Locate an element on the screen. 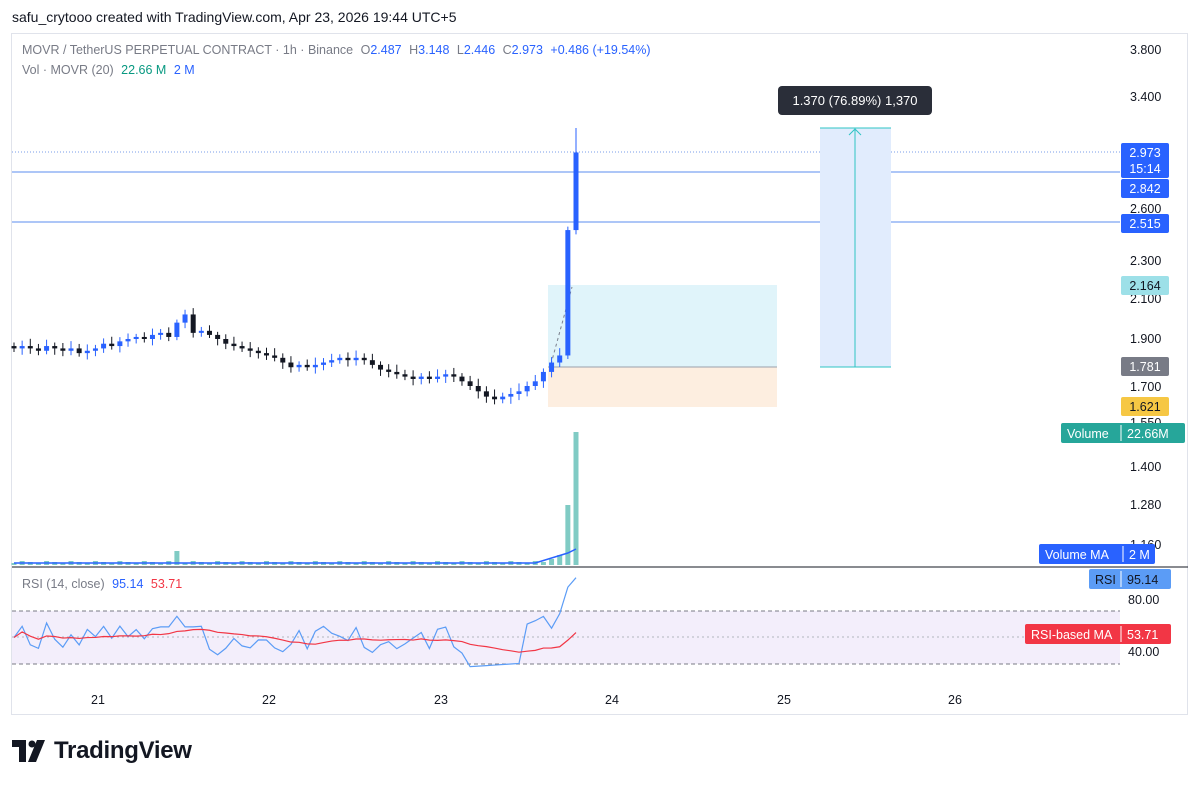 This screenshot has height=787, width=1200. volume-axis-name: Volume is located at coordinates (1088, 434).